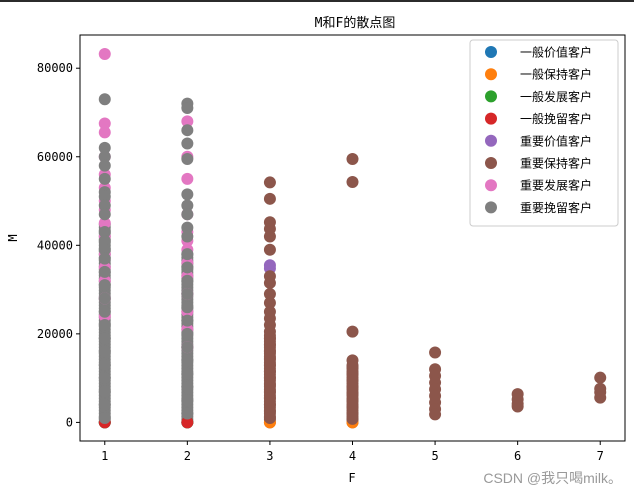 The image size is (634, 495). What do you see at coordinates (556, 118) in the screenshot?
I see `legend-label: 一般挽留客户` at bounding box center [556, 118].